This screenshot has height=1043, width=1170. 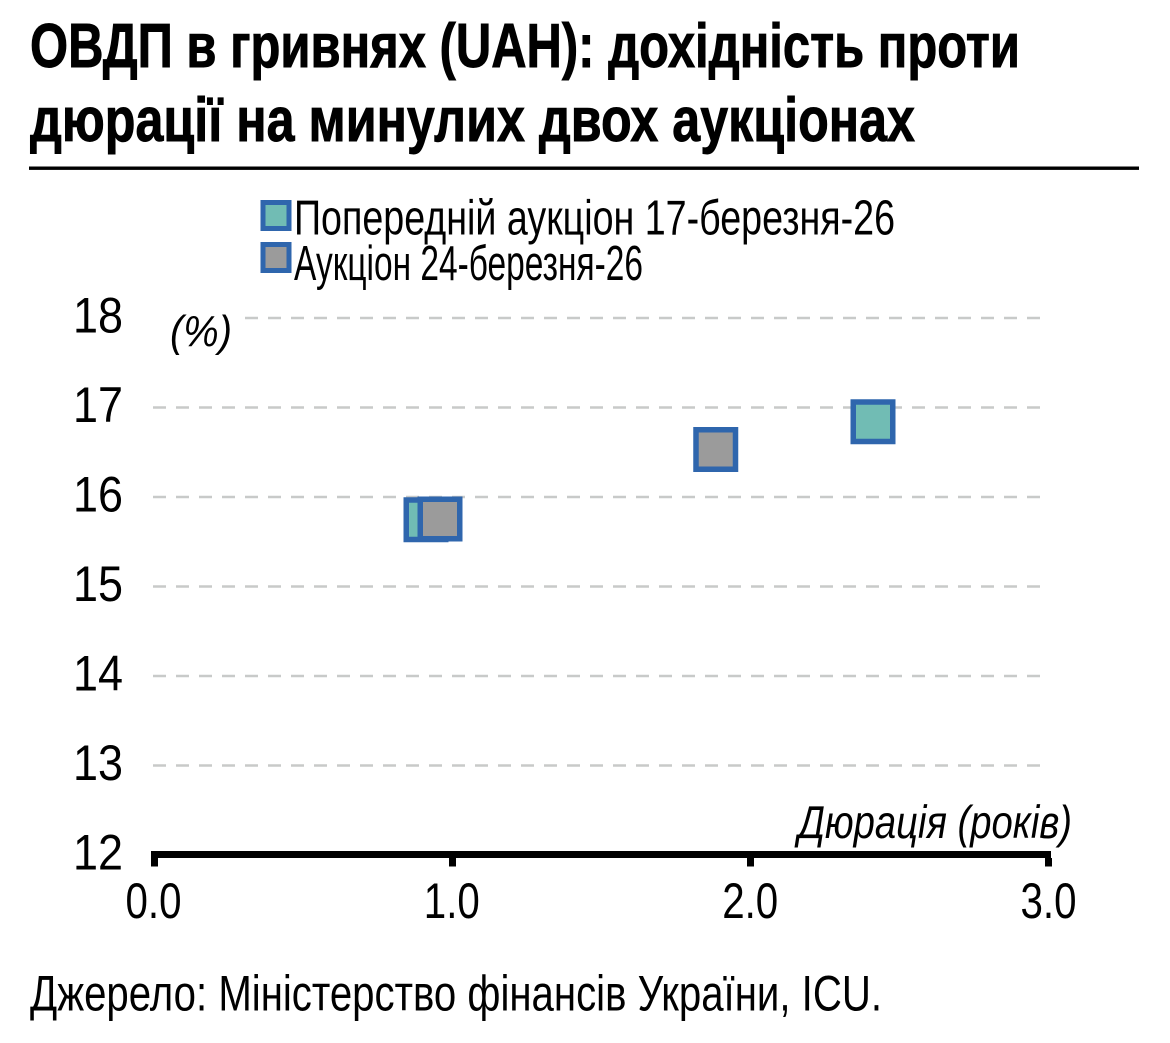 What do you see at coordinates (98, 316) in the screenshot?
I see `svg-text: 18` at bounding box center [98, 316].